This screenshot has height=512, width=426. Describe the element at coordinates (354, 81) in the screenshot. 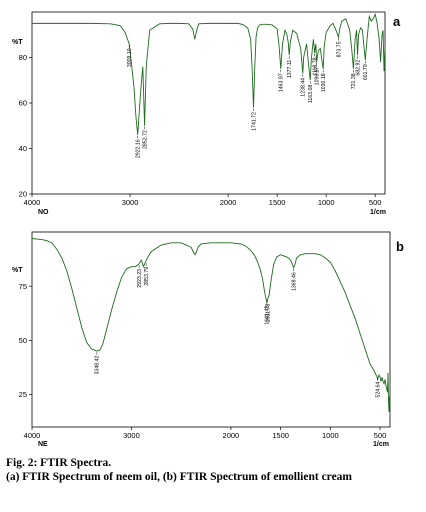

I see `panel-a-peak-label: 721.38` at that location.